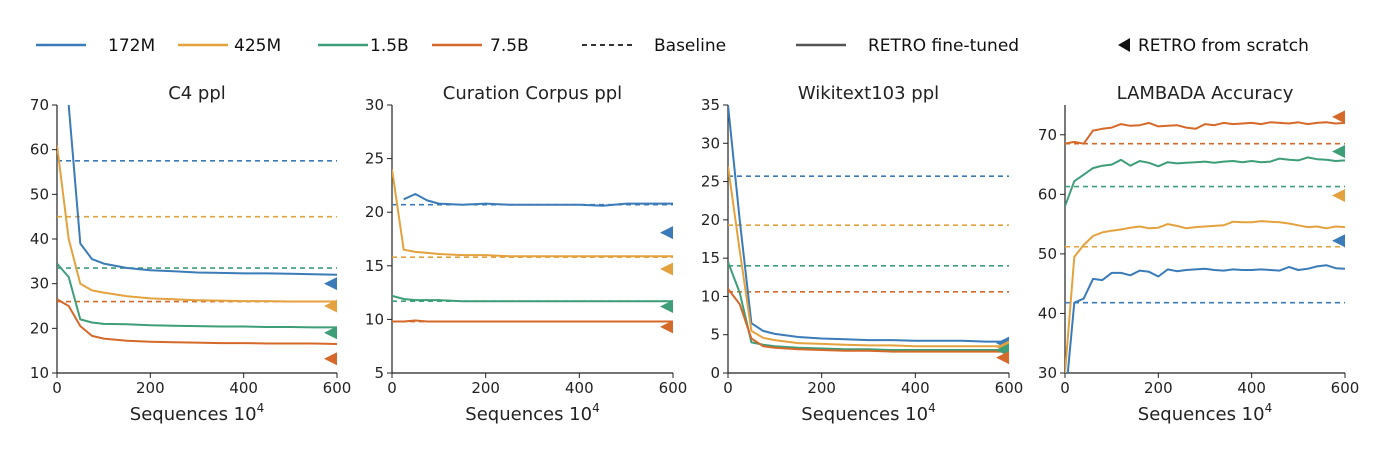 This screenshot has width=1382, height=460. I want to click on legend-item: Baseline, so click(654, 46).